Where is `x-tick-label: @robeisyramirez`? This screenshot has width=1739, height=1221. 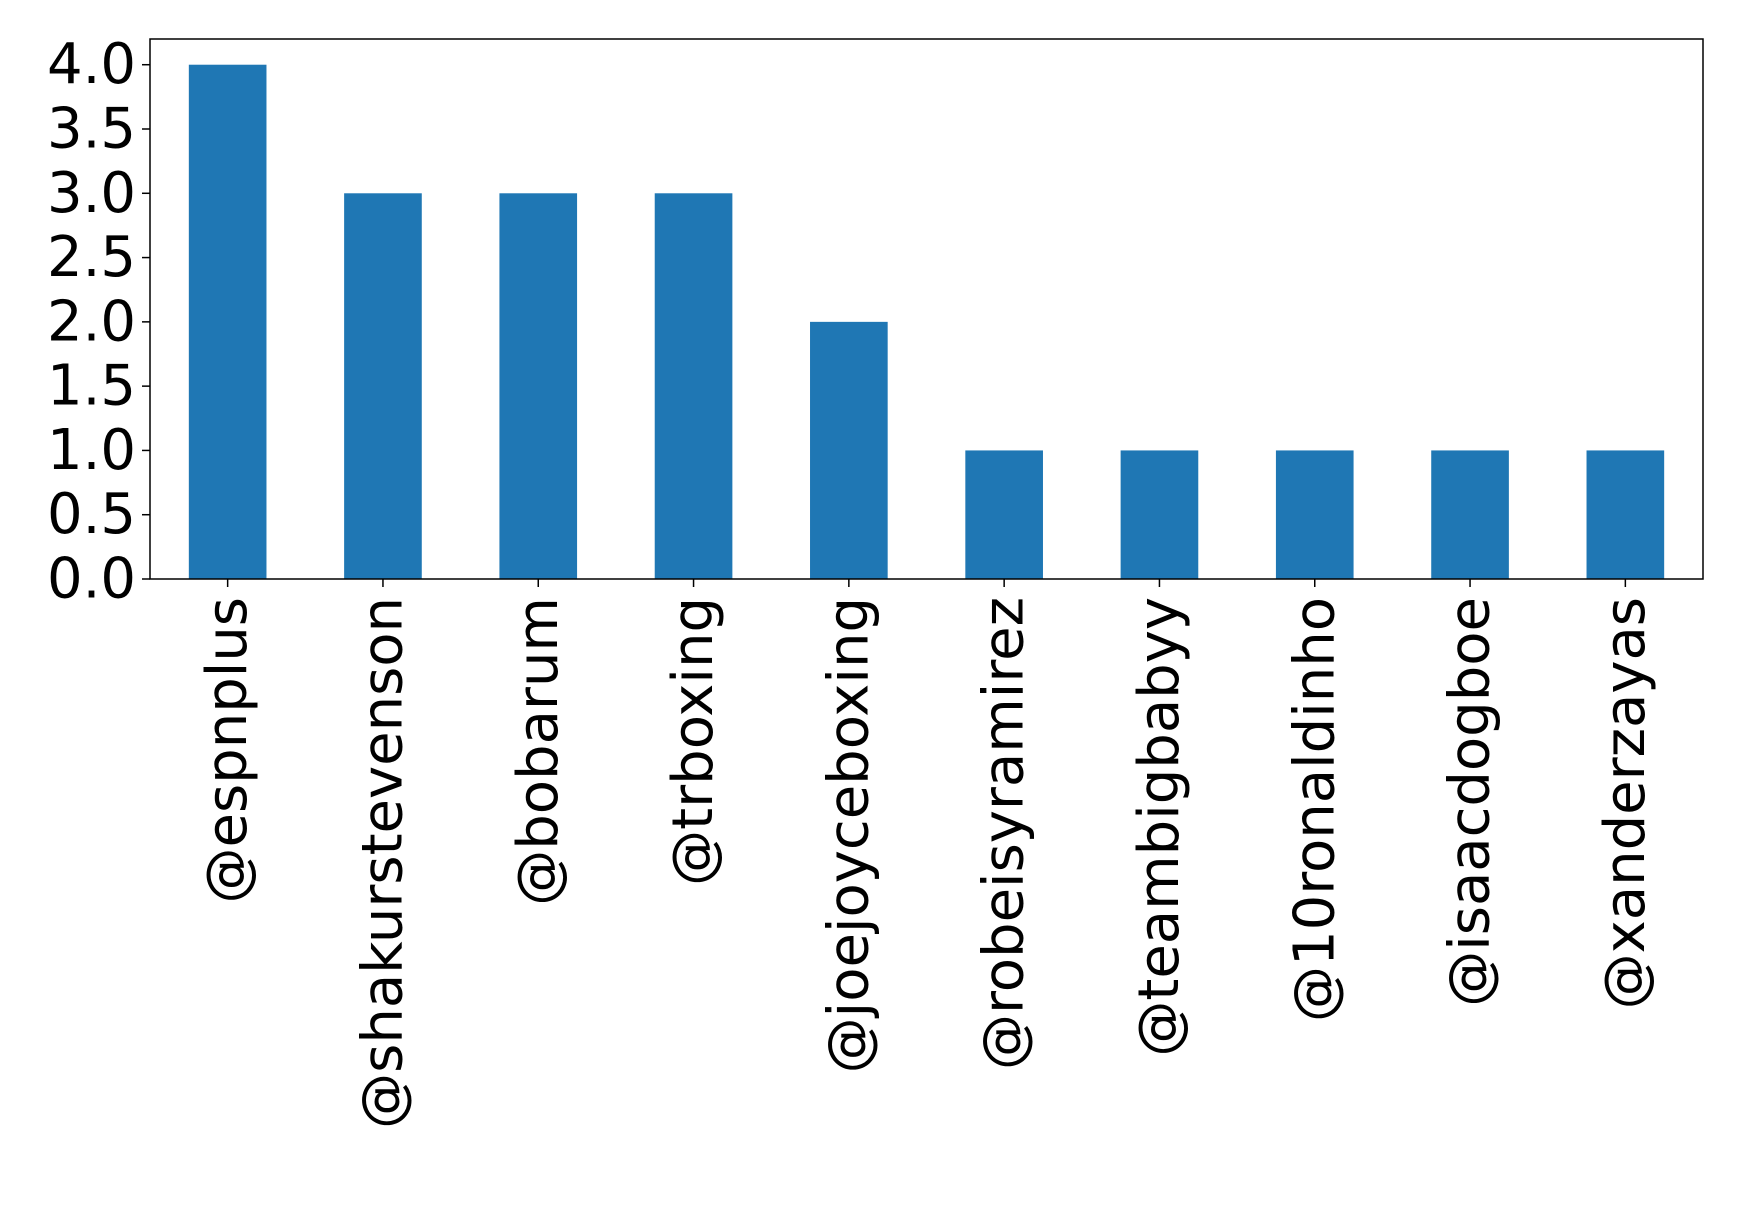
x-tick-label: @robeisyramirez is located at coordinates (1004, 833).